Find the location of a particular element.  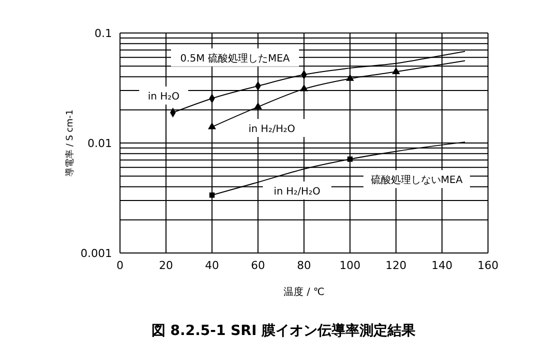

x-tick-label: 160 is located at coordinates (488, 265).